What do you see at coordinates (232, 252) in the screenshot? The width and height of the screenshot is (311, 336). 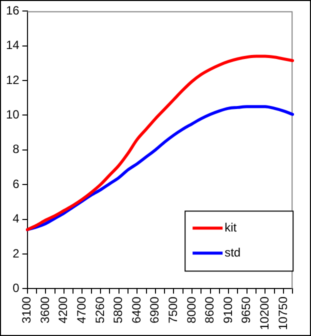 I see `legend-label: std` at bounding box center [232, 252].